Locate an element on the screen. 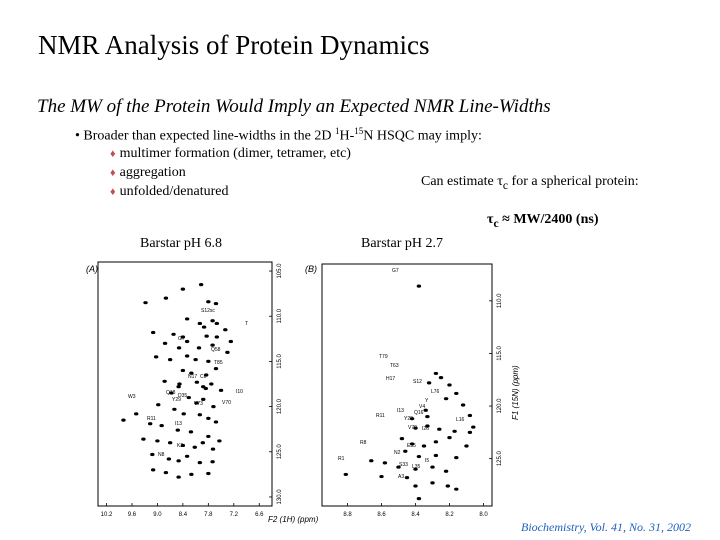 Image resolution: width=720 pixels, height=540 pixels. peak-label: Y is located at coordinates (427, 401).